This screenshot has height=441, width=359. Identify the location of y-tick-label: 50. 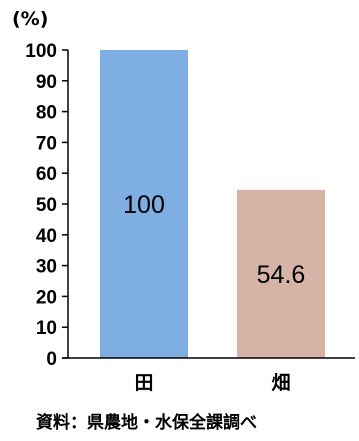
(46, 205).